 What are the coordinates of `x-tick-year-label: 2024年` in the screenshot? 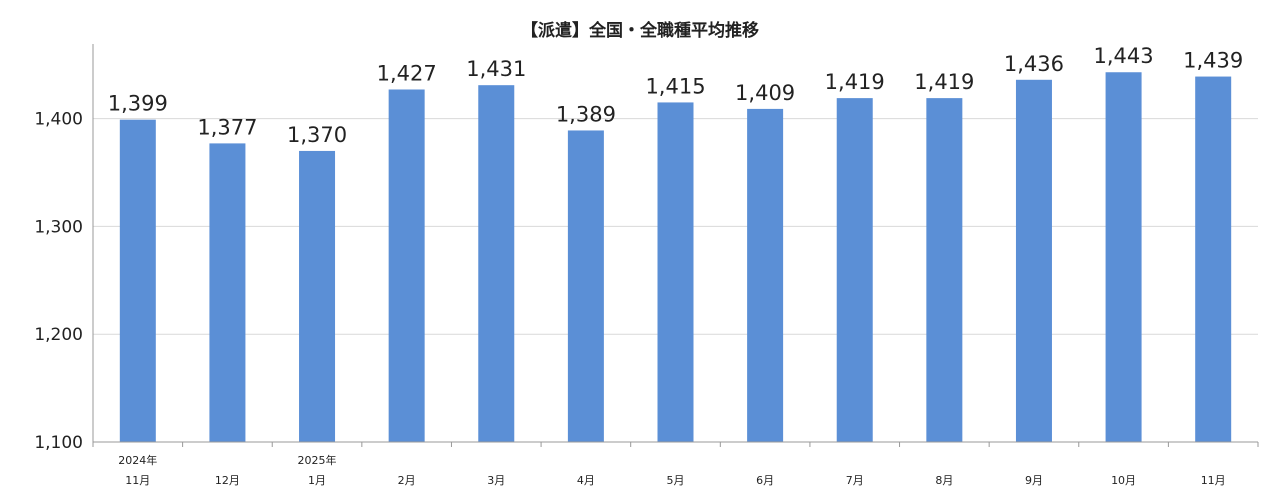 It's located at (137, 460).